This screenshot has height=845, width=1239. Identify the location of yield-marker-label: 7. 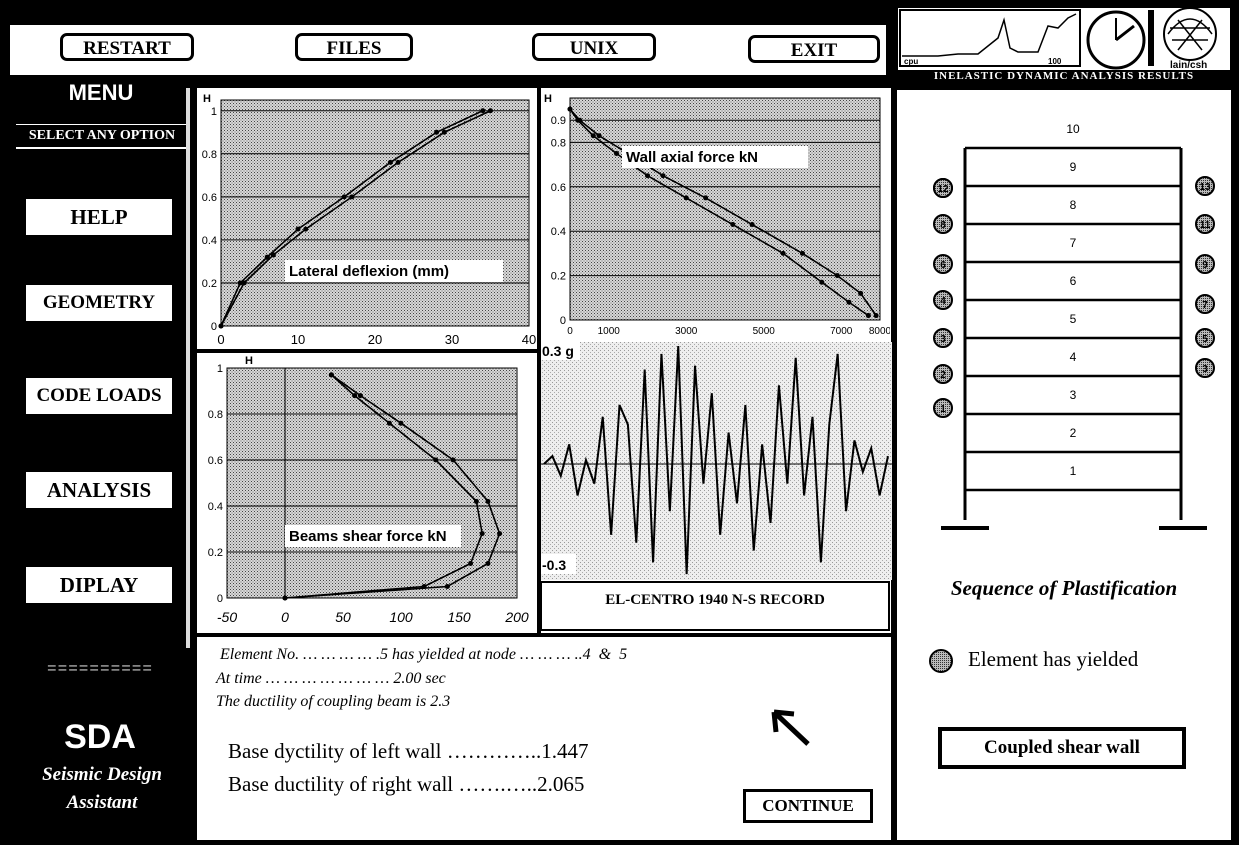
(1205, 305).